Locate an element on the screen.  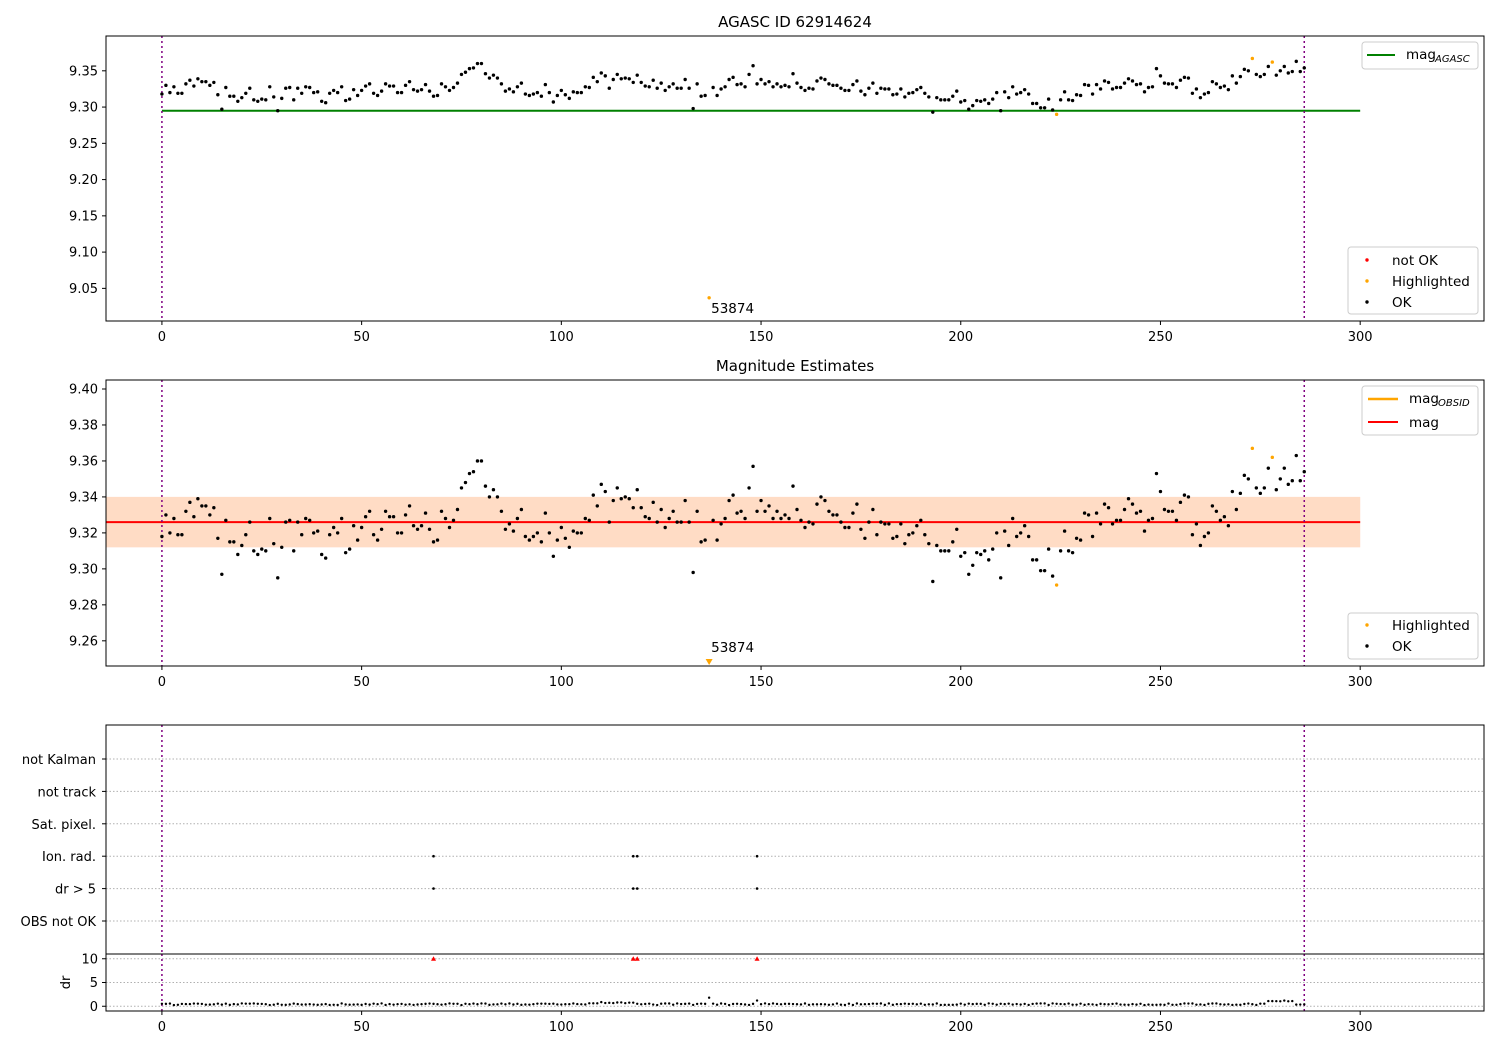
legend-box is located at coordinates (1413, 636).